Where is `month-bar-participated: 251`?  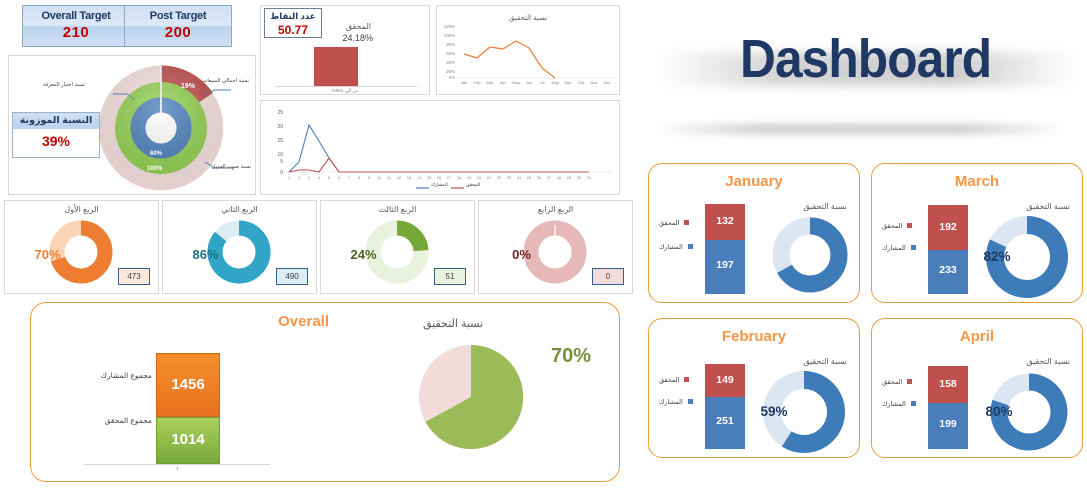
month-bar-participated: 251 is located at coordinates (725, 423).